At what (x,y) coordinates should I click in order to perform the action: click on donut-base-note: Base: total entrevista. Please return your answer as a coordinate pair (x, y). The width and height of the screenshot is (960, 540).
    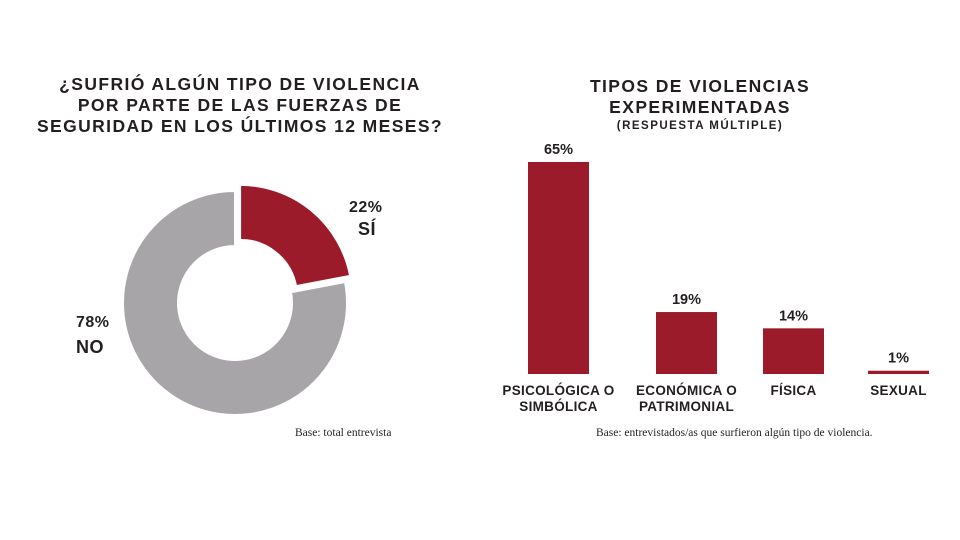
    Looking at the image, I should click on (343, 433).